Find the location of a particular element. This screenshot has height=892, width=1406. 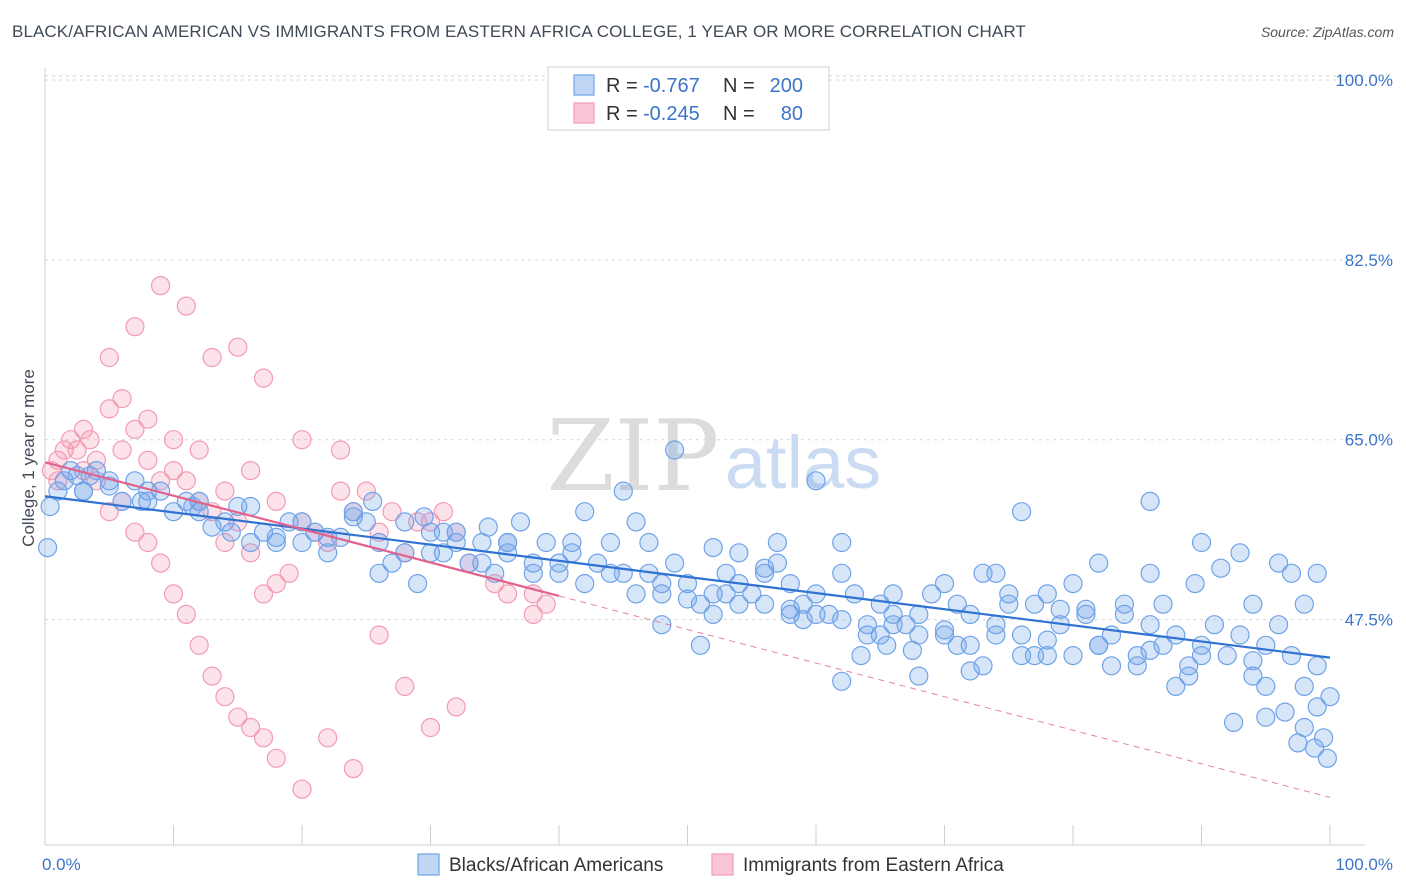

bottom-legend-swatch-blue is located at coordinates (428, 864).